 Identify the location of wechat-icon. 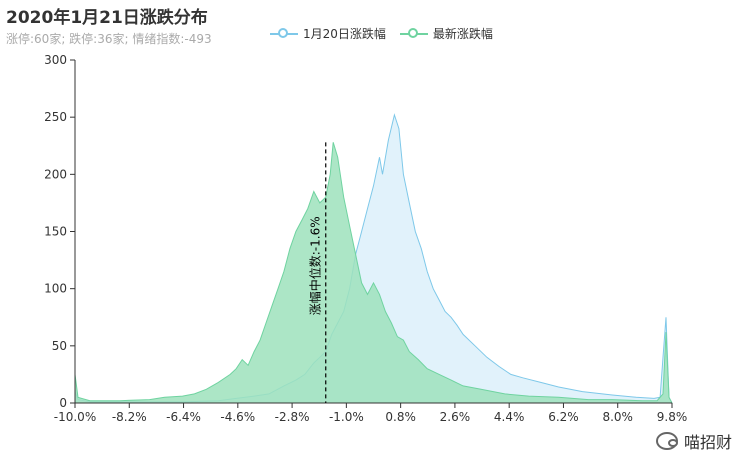
(666, 441).